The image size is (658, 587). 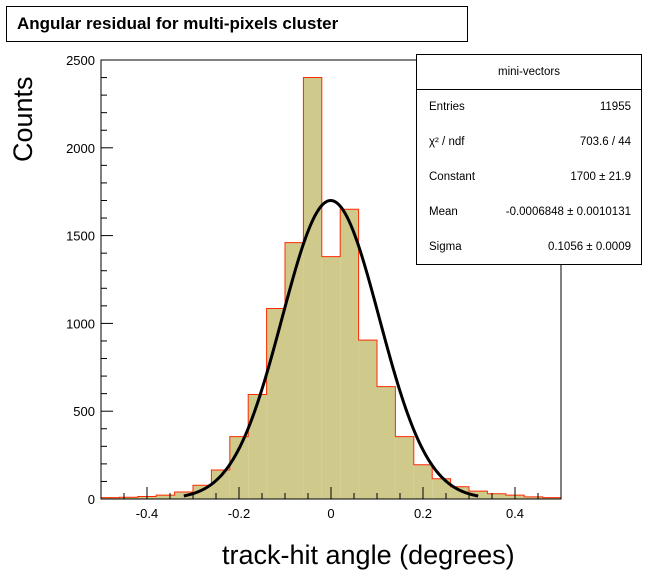 What do you see at coordinates (91, 499) in the screenshot?
I see `y-tick-label: 0` at bounding box center [91, 499].